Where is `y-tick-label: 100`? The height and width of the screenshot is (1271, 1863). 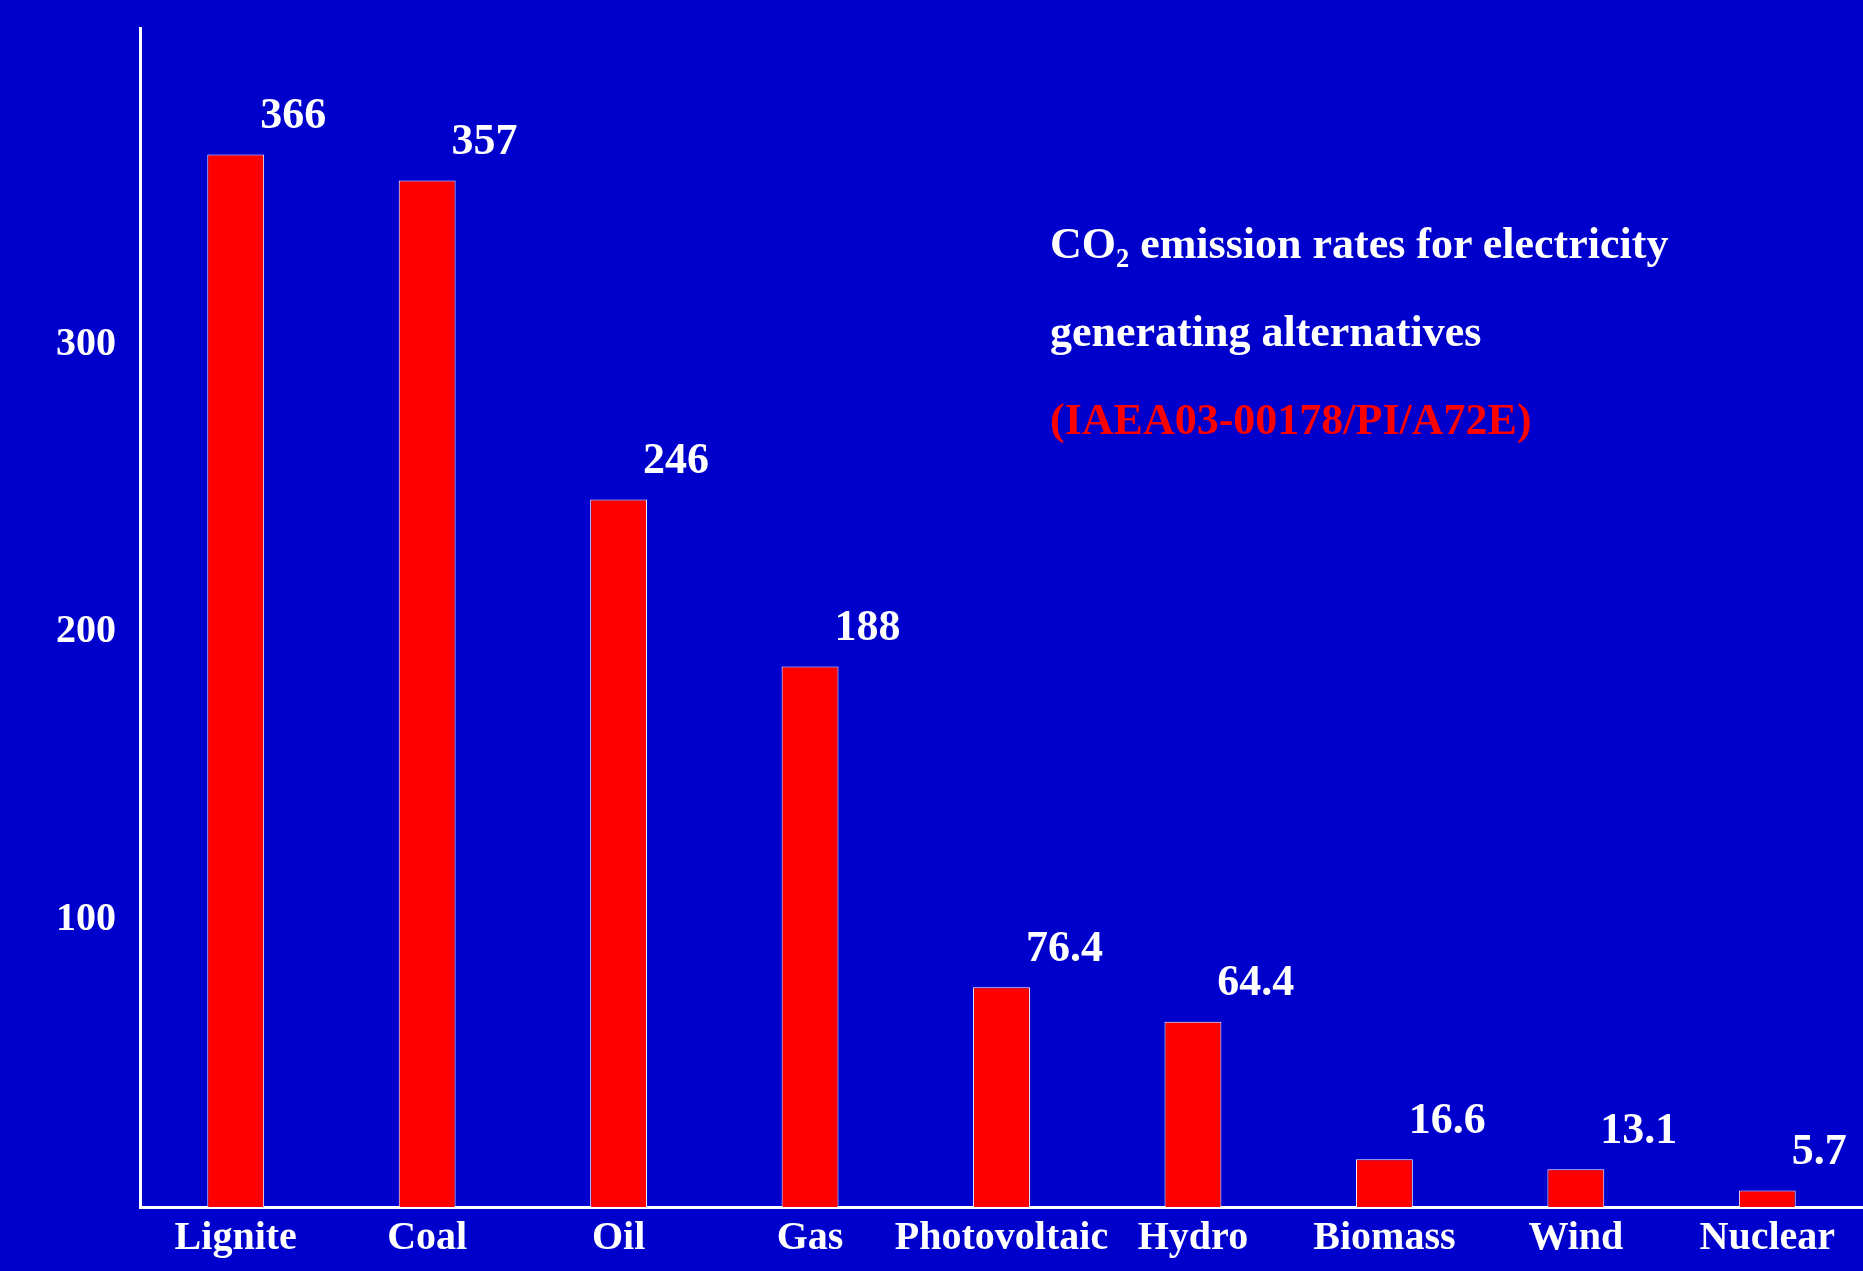 y-tick-label: 100 is located at coordinates (86, 916).